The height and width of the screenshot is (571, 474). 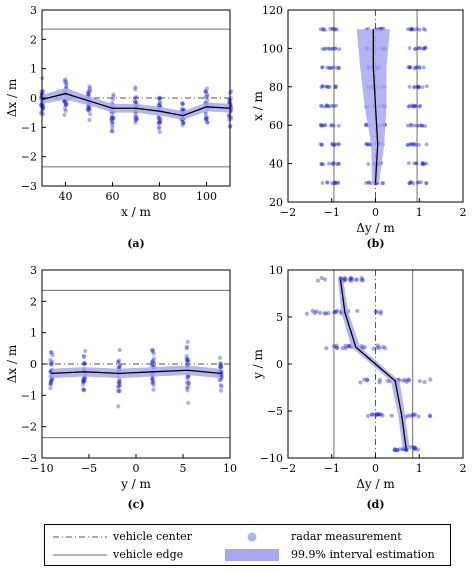 What do you see at coordinates (288, 212) in the screenshot?
I see `x-tick-label: −2` at bounding box center [288, 212].